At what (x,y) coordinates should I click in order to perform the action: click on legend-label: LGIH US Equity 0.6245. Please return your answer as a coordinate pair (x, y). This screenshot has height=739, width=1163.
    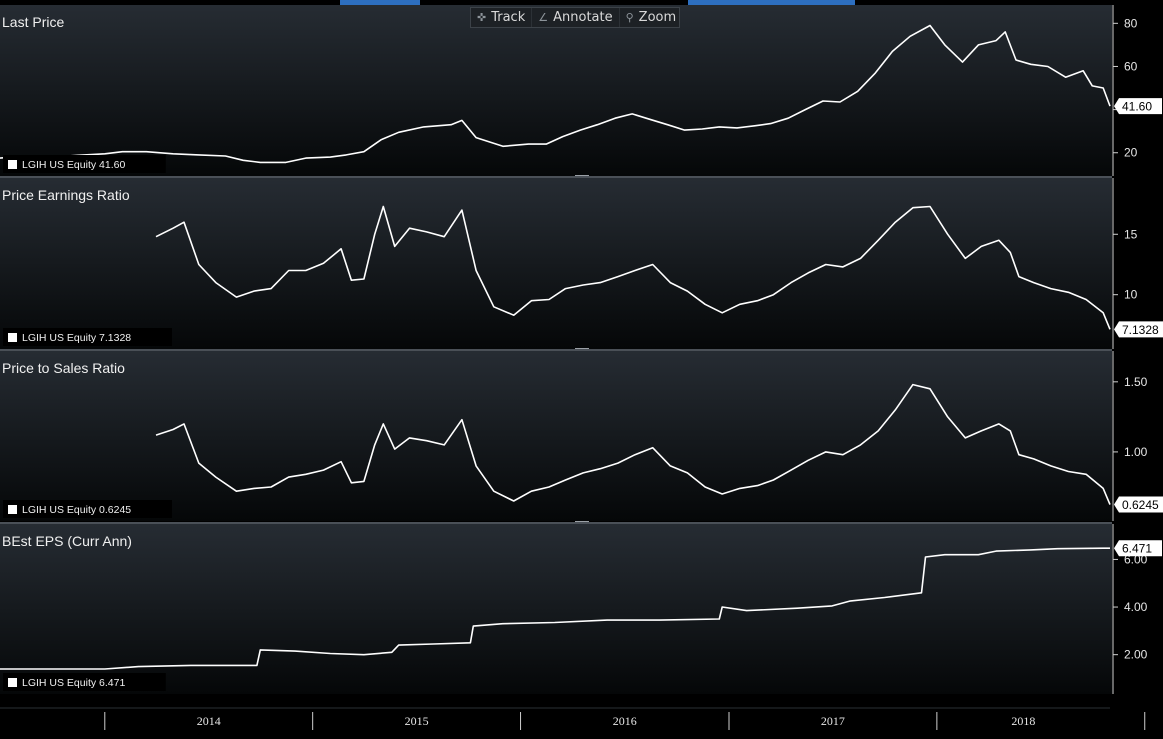
    Looking at the image, I should click on (76, 510).